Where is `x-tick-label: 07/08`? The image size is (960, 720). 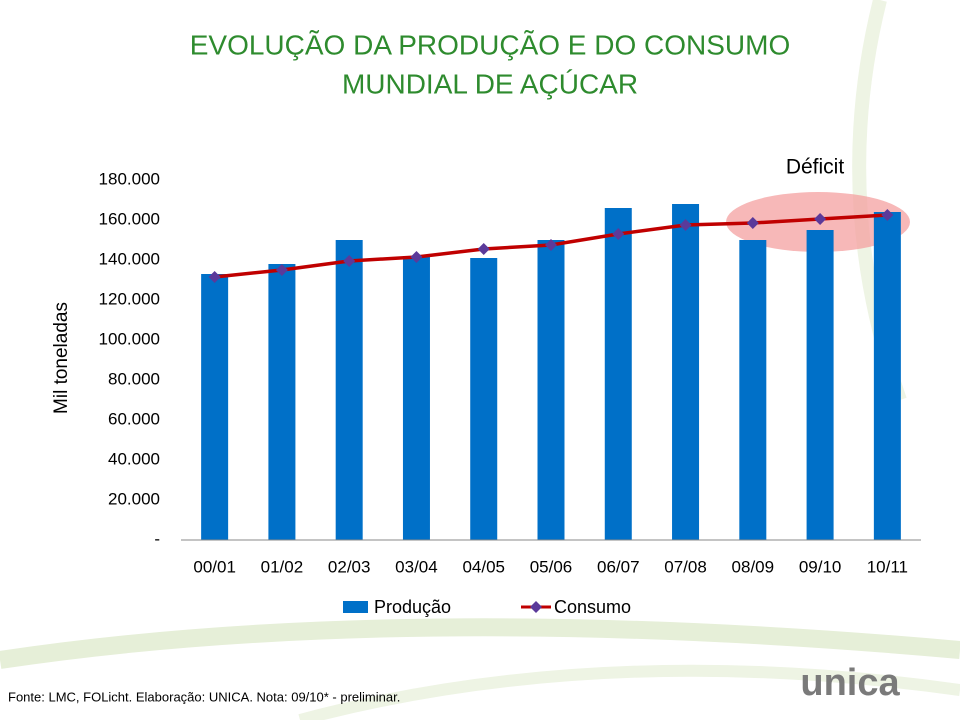 x-tick-label: 07/08 is located at coordinates (685, 566).